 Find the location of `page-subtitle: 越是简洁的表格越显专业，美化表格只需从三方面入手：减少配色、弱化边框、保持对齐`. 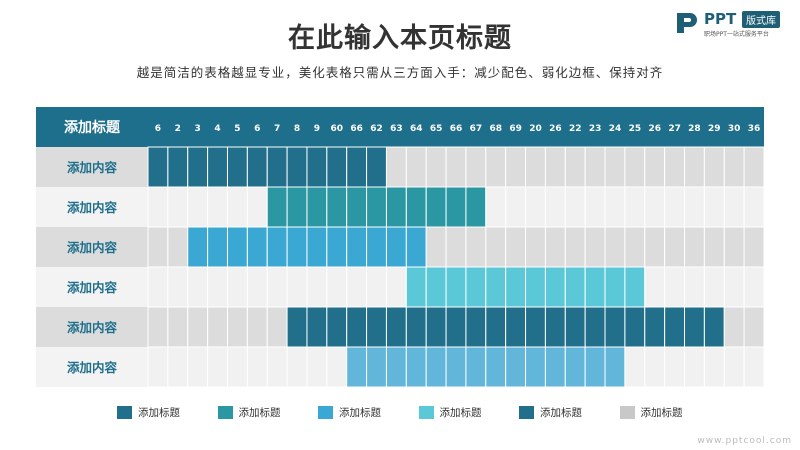

page-subtitle: 越是简洁的表格越显专业，美化表格只需从三方面入手：减少配色、弱化边框、保持对齐 is located at coordinates (400, 72).